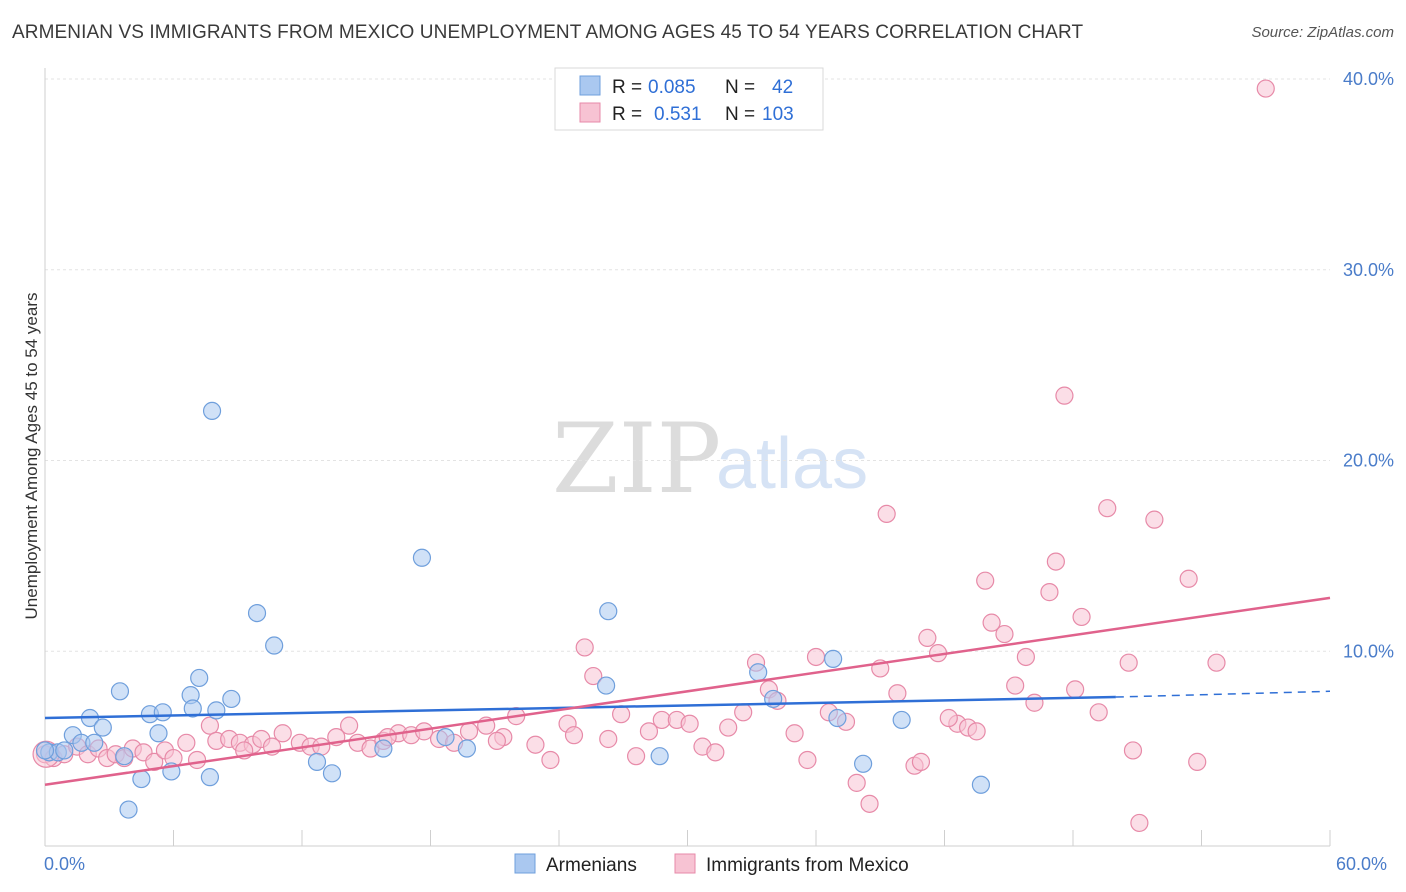  Describe the element at coordinates (1368, 365) in the screenshot. I see `y-tick-labels: 10.0% 20.0% 30.0% 40.0%` at that location.